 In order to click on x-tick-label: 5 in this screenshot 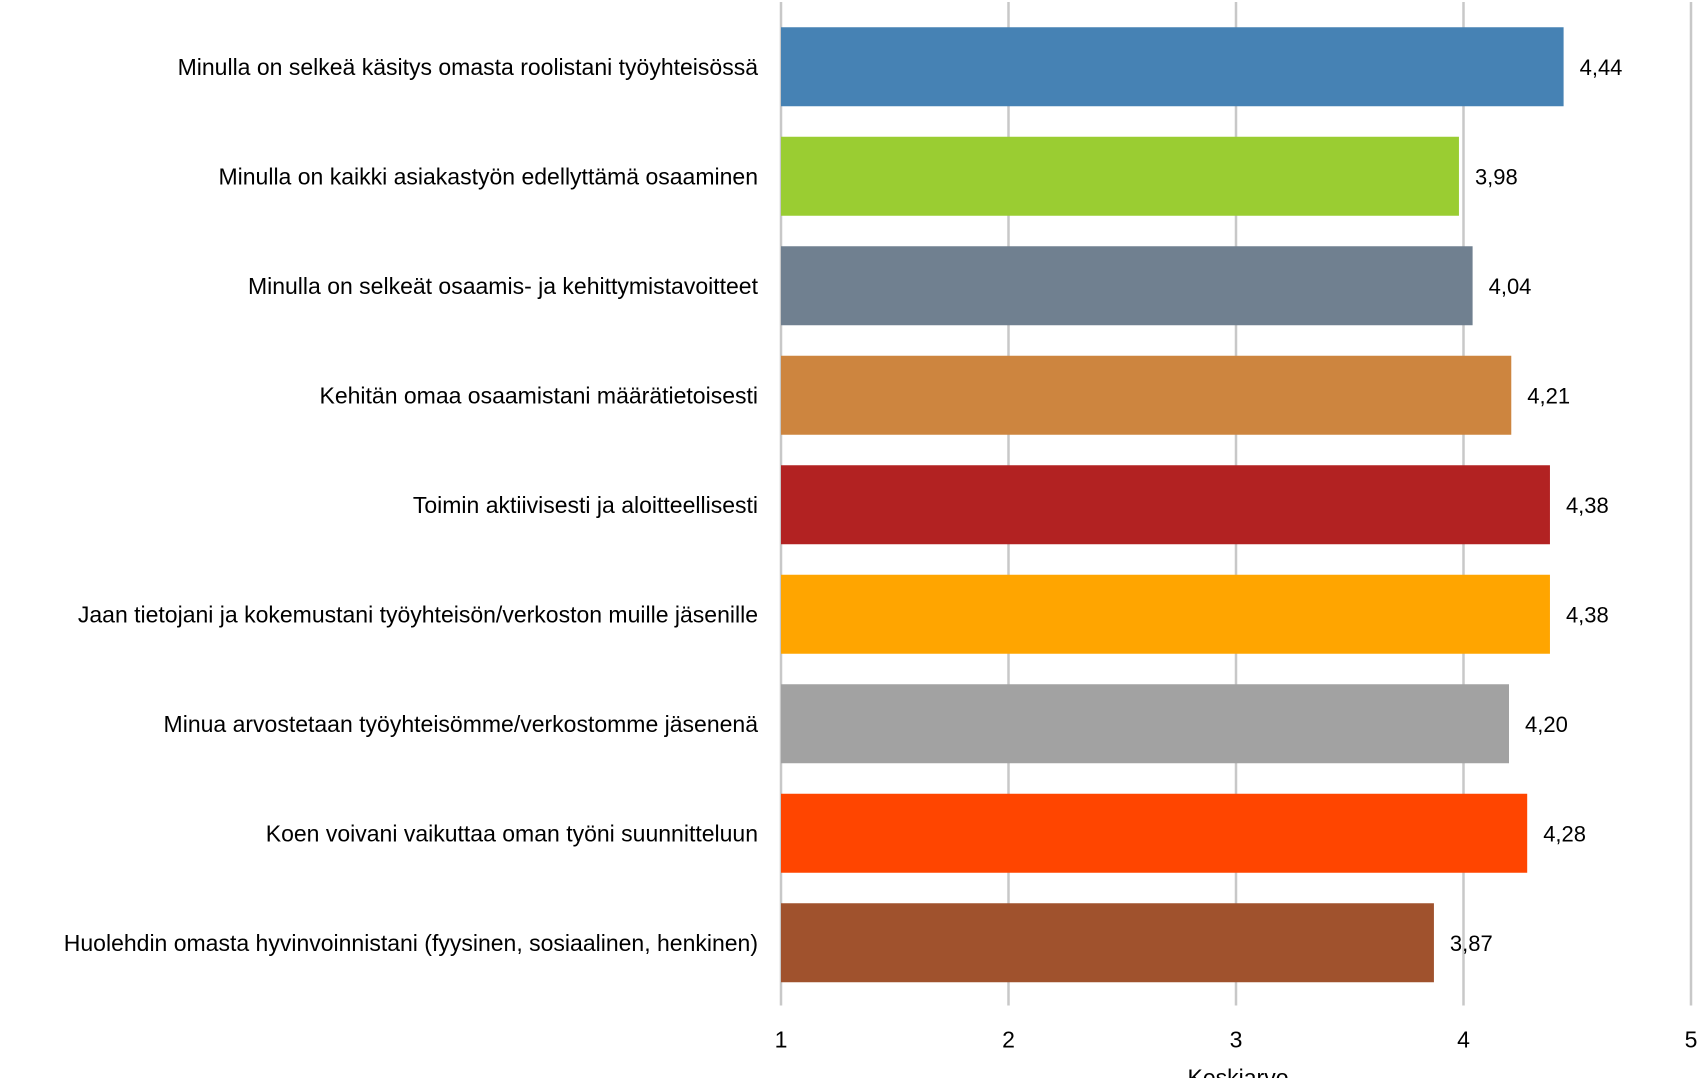, I will do `click(1691, 1040)`.